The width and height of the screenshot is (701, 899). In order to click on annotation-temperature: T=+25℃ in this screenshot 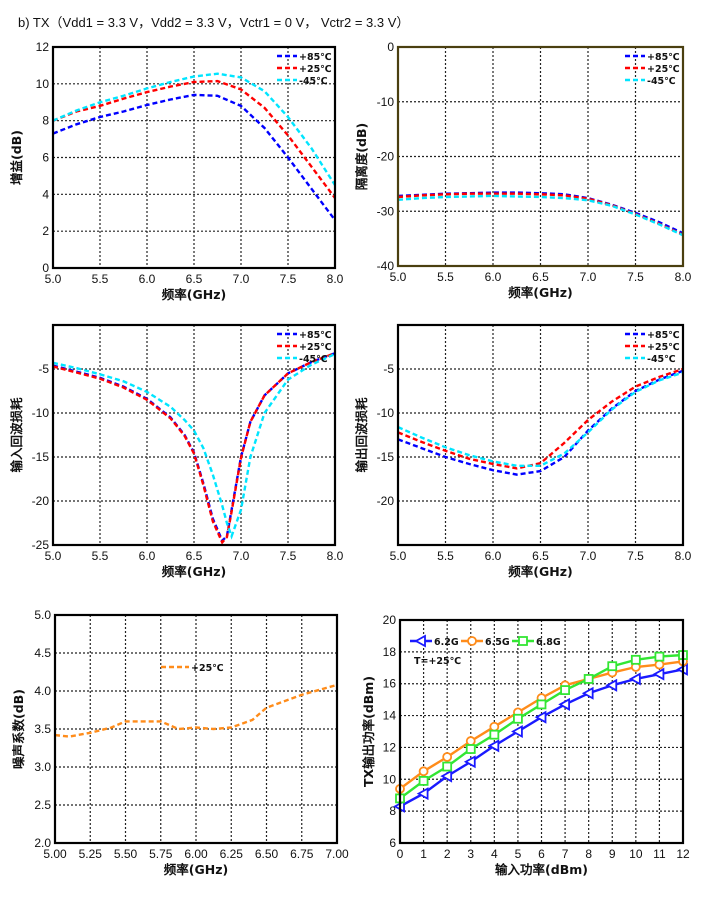, I will do `click(437, 661)`.